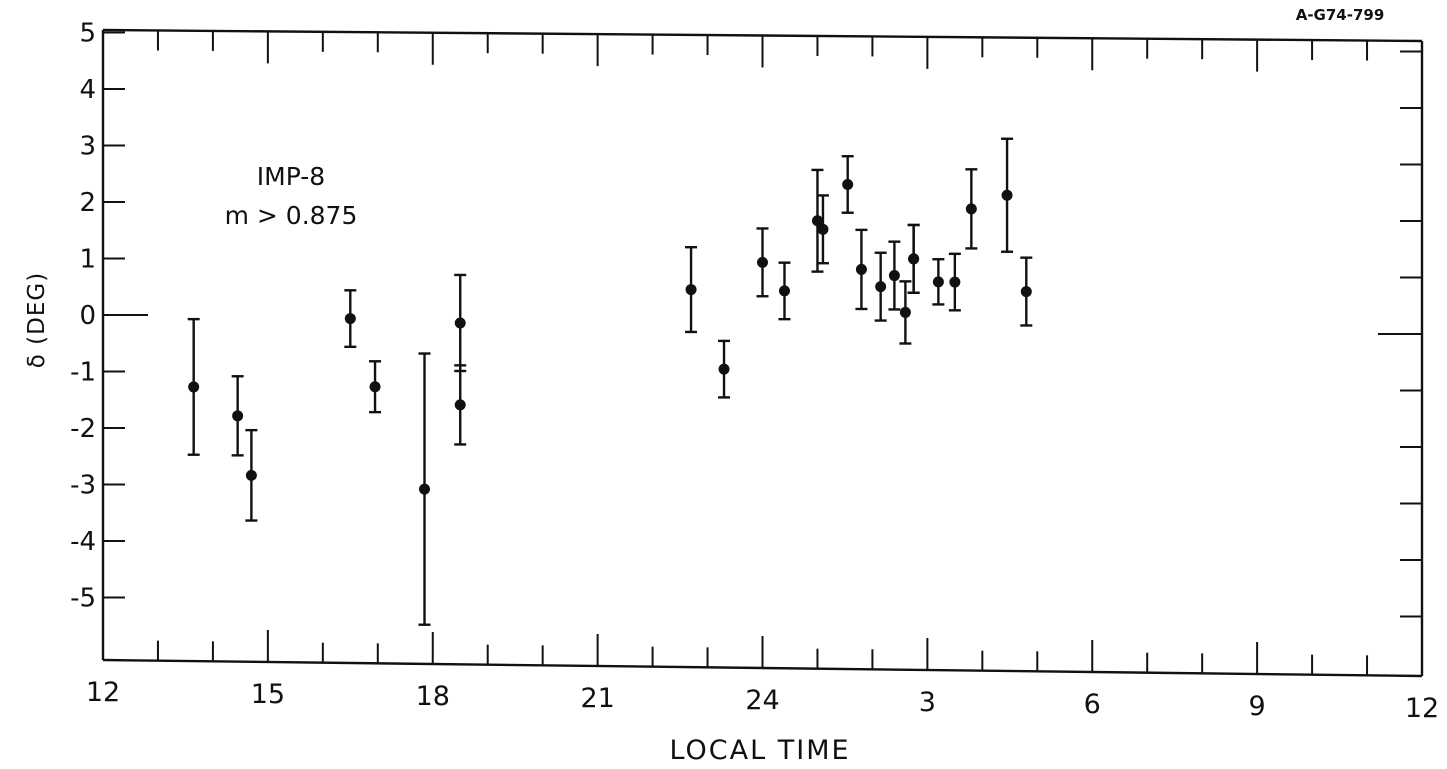  I want to click on x-tick-label: 21, so click(597, 698).